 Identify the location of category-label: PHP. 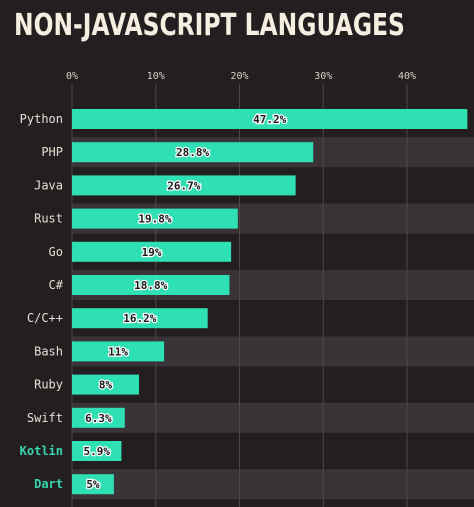
(52, 152).